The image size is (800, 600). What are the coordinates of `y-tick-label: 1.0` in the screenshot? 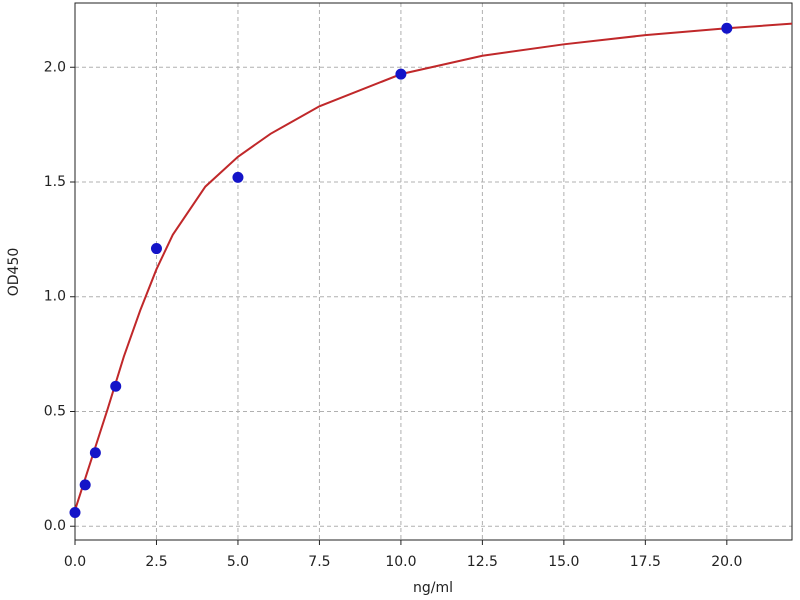 It's located at (55, 297).